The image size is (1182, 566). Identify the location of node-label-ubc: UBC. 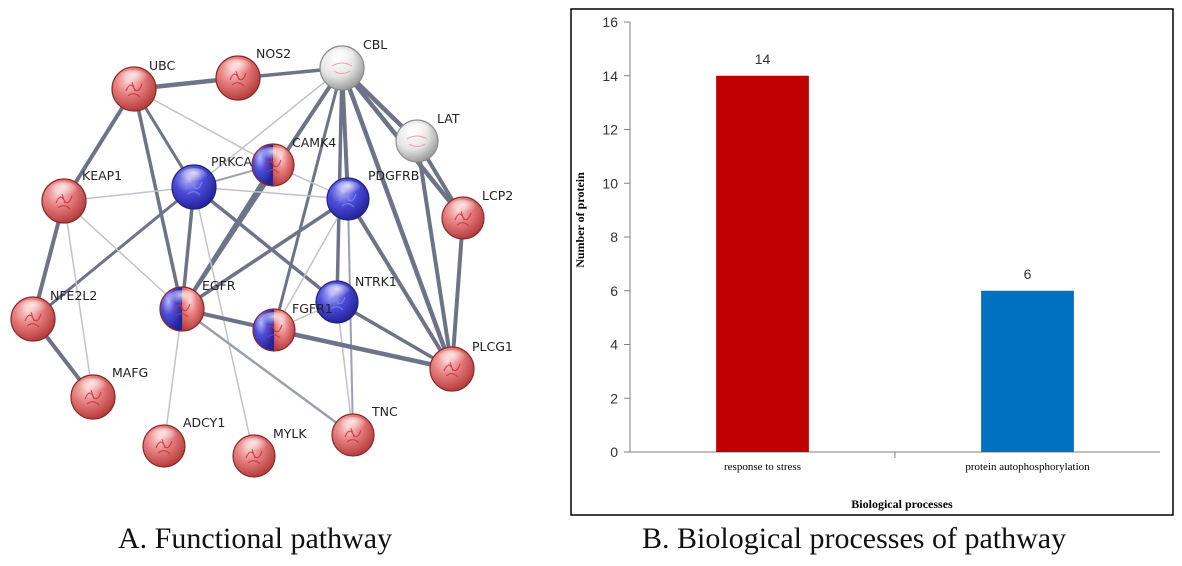
(162, 65).